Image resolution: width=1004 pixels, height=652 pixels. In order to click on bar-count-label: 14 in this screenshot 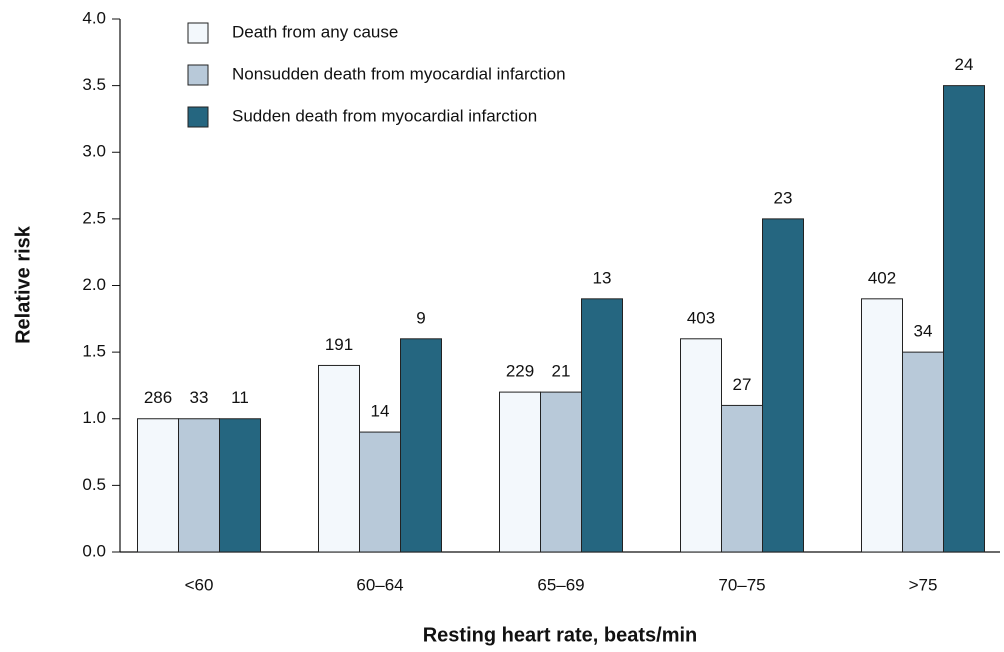, I will do `click(380, 411)`.